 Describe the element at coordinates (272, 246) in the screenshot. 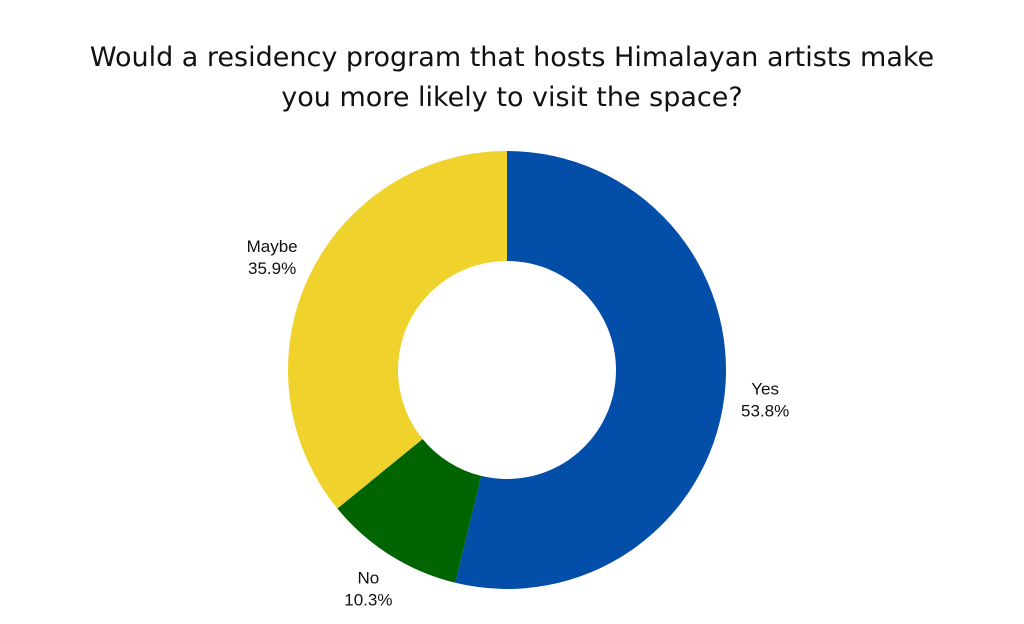

I see `slice-label: Maybe` at that location.